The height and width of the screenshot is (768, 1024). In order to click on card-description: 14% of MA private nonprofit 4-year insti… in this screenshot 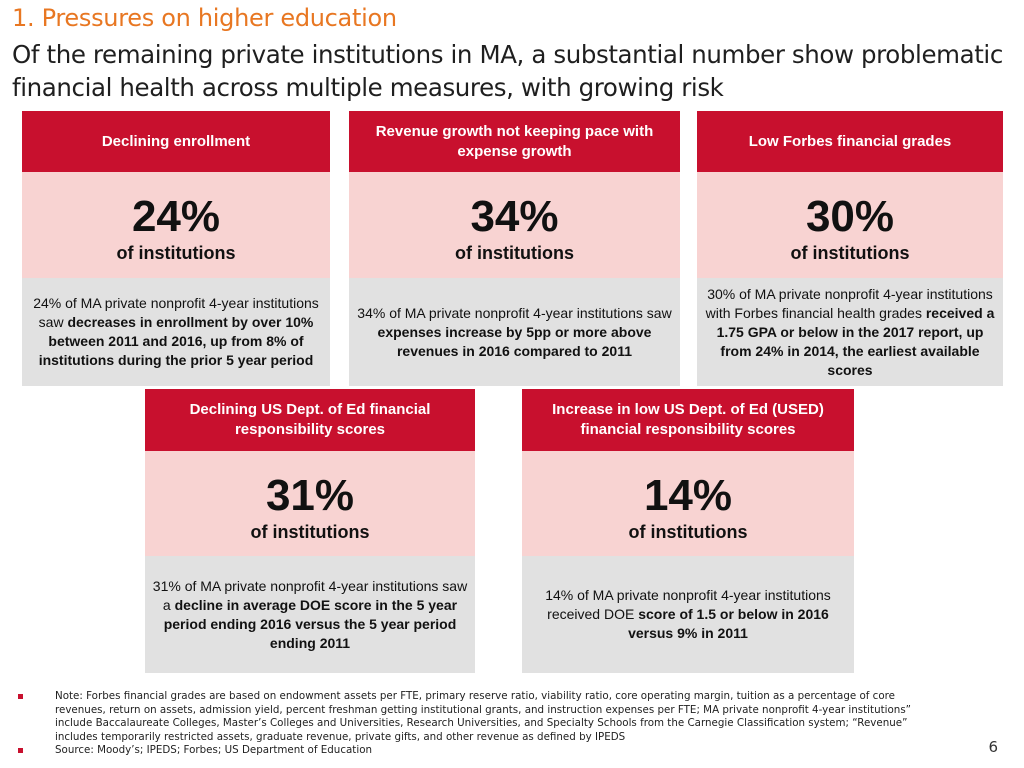, I will do `click(688, 614)`.